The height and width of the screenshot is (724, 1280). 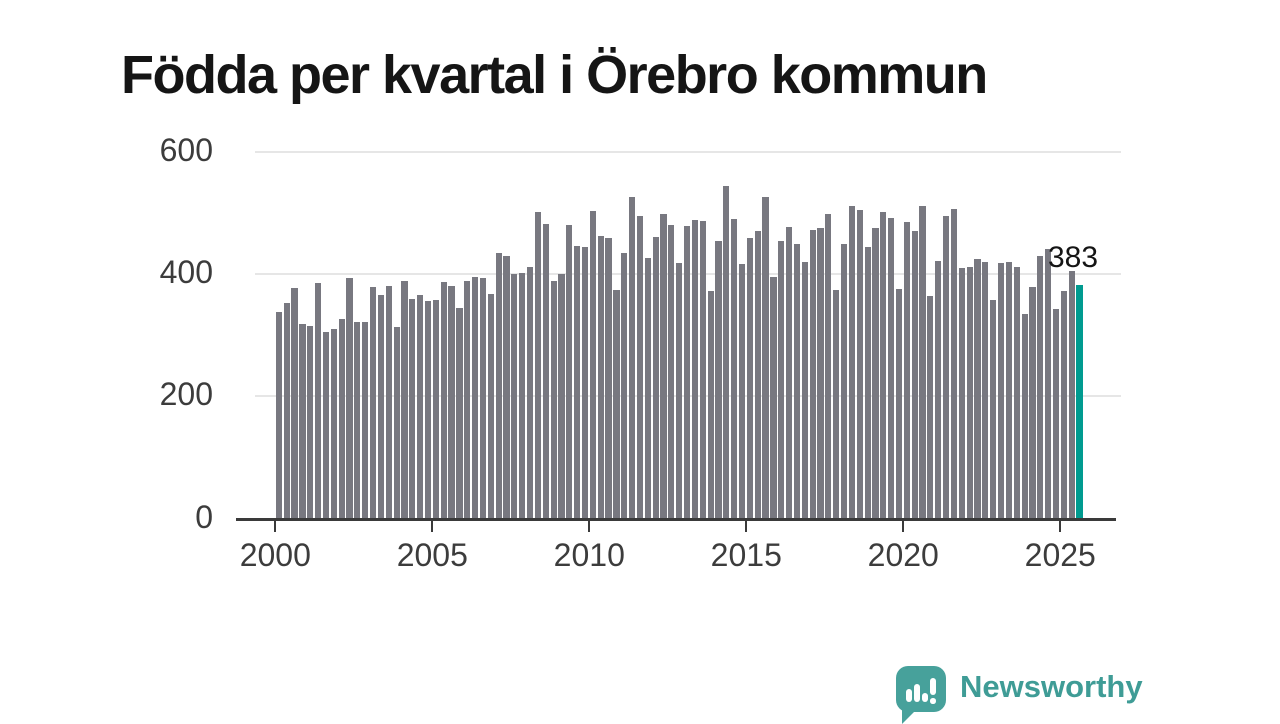 What do you see at coordinates (909, 717) in the screenshot?
I see `speech-bubble-tail` at bounding box center [909, 717].